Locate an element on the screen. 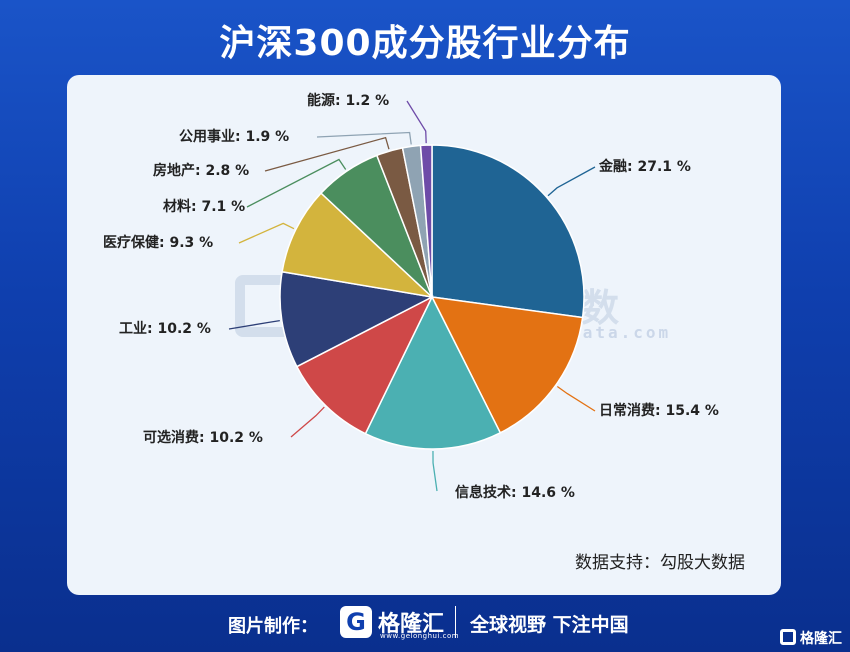 Image resolution: width=850 pixels, height=652 pixels. page-title: 沪深300成分股行业分布 is located at coordinates (425, 43).